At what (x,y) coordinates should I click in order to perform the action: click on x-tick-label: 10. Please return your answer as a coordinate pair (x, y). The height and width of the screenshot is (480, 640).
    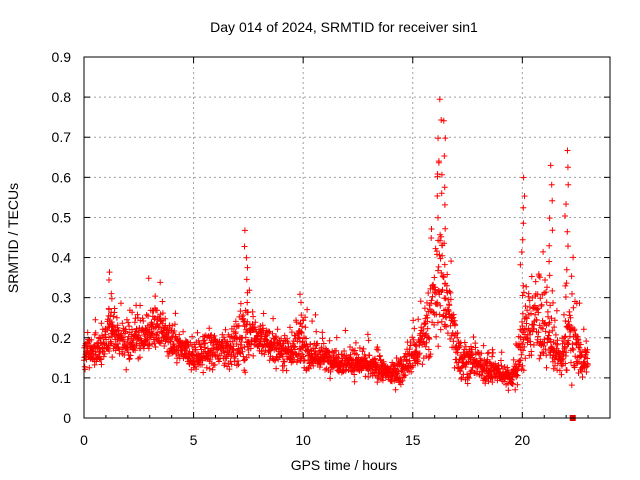
    Looking at the image, I should click on (303, 440).